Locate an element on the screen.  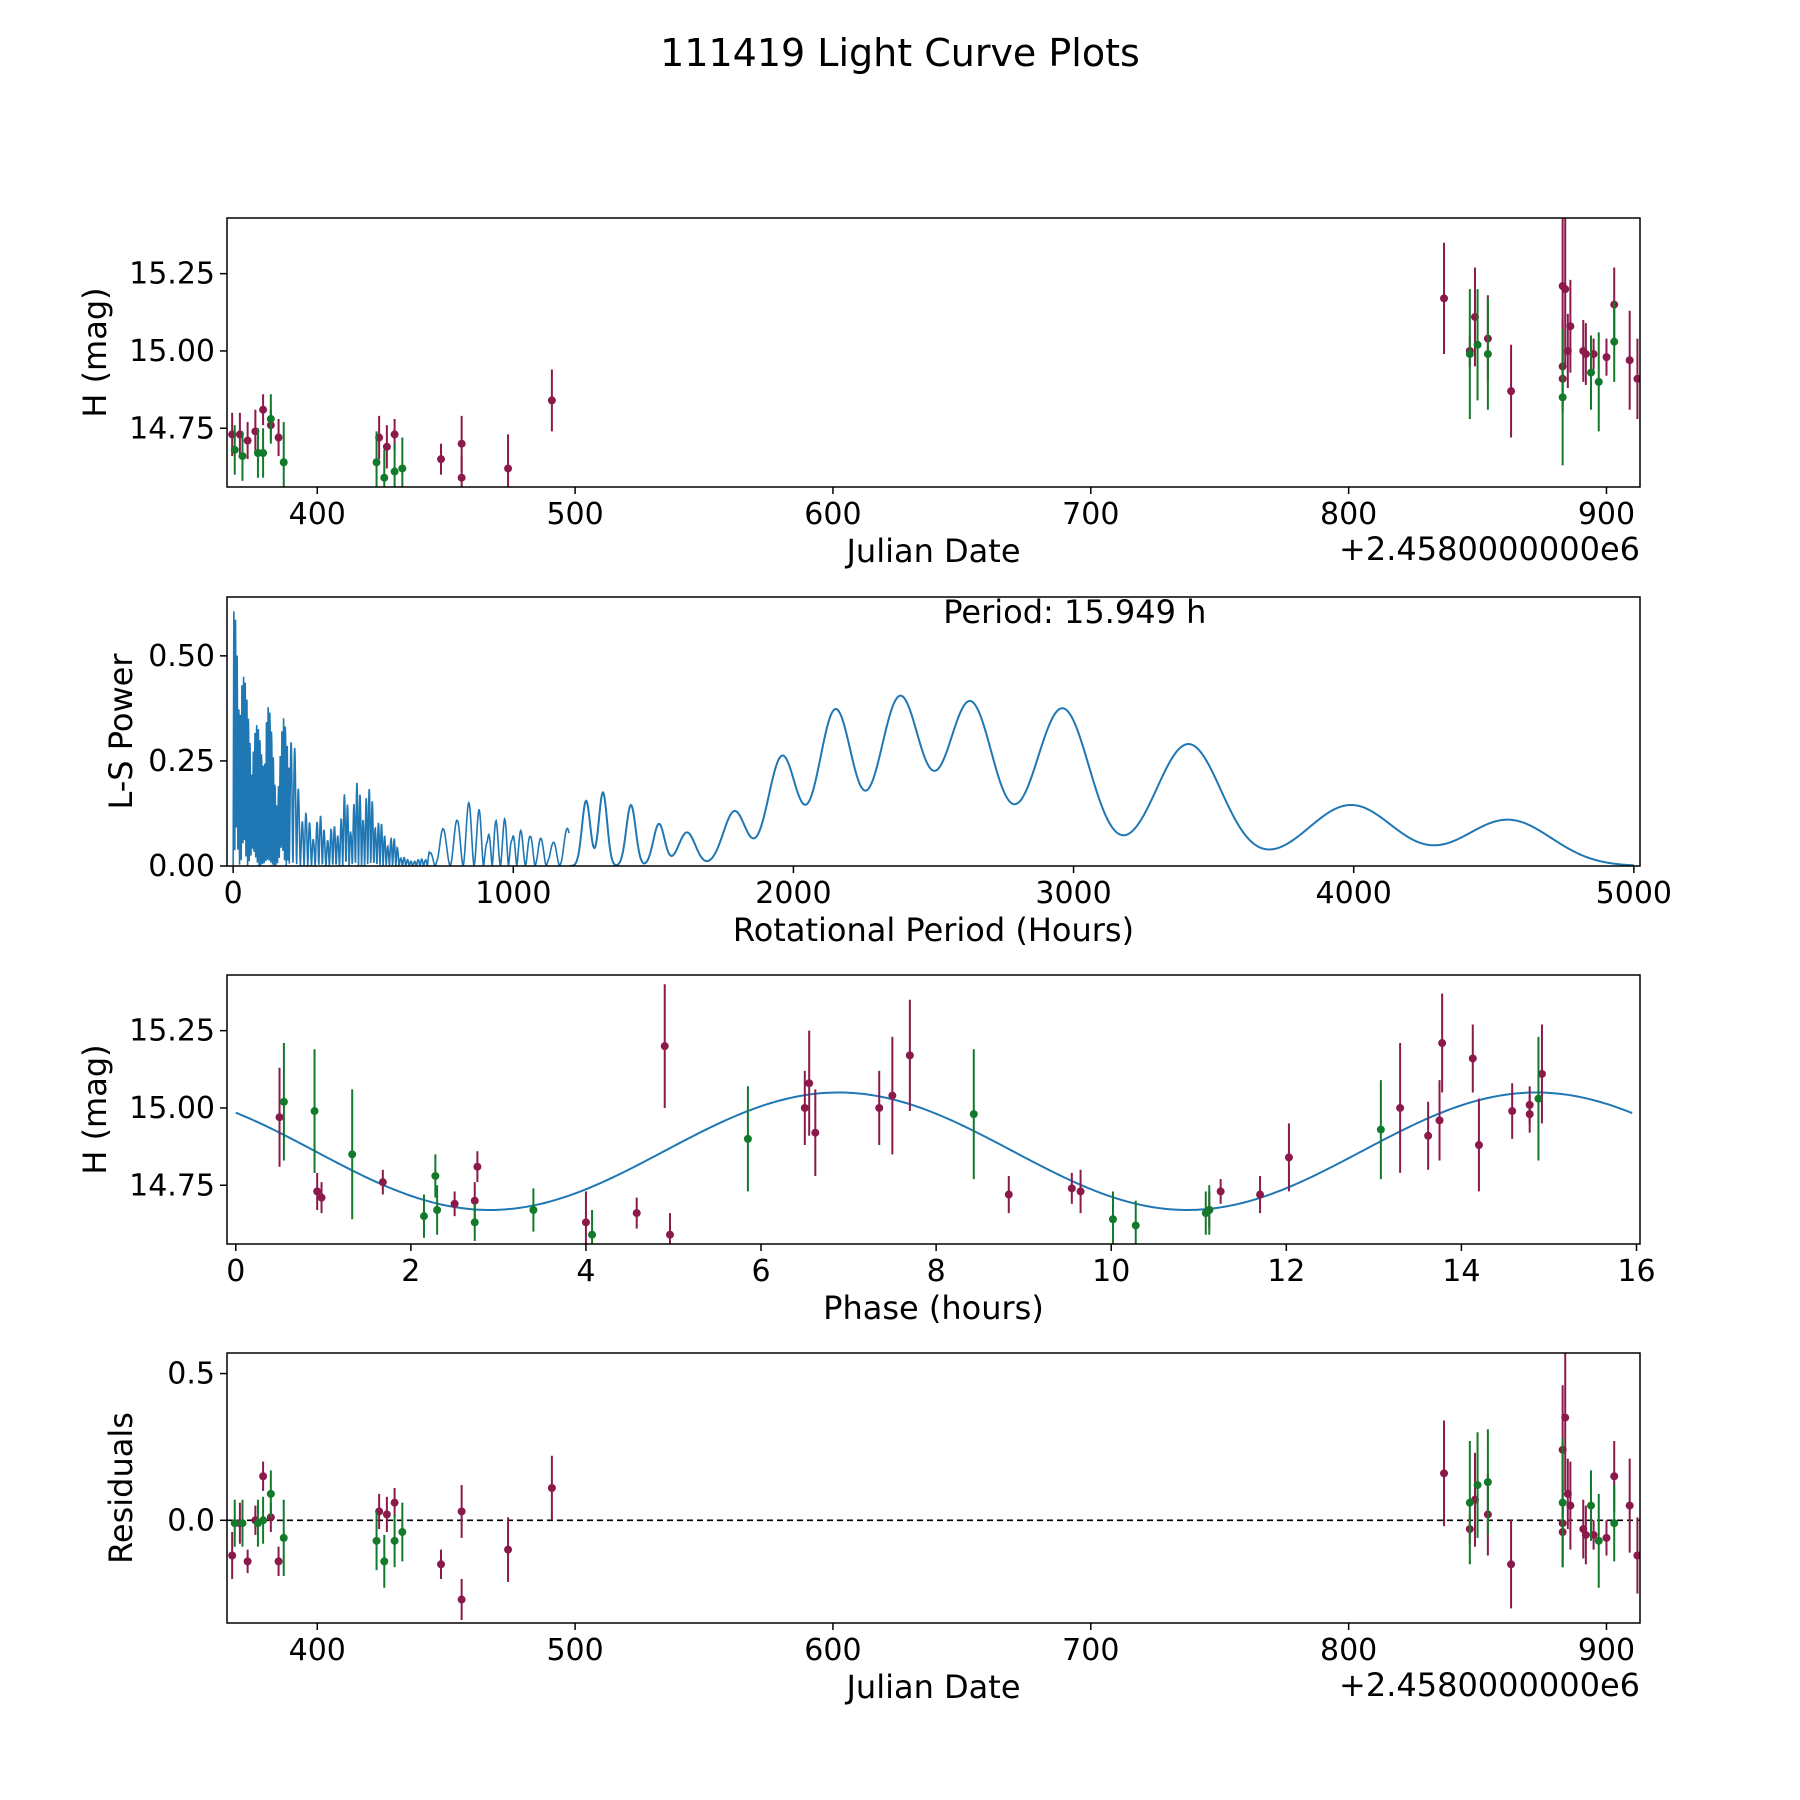
series-filter-g is located at coordinates (911, 1140).